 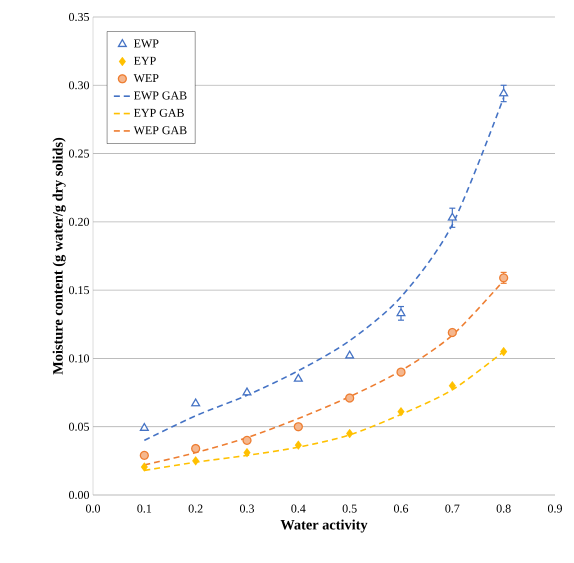 What do you see at coordinates (298, 508) in the screenshot?
I see `x-tick-label: 0.4` at bounding box center [298, 508].